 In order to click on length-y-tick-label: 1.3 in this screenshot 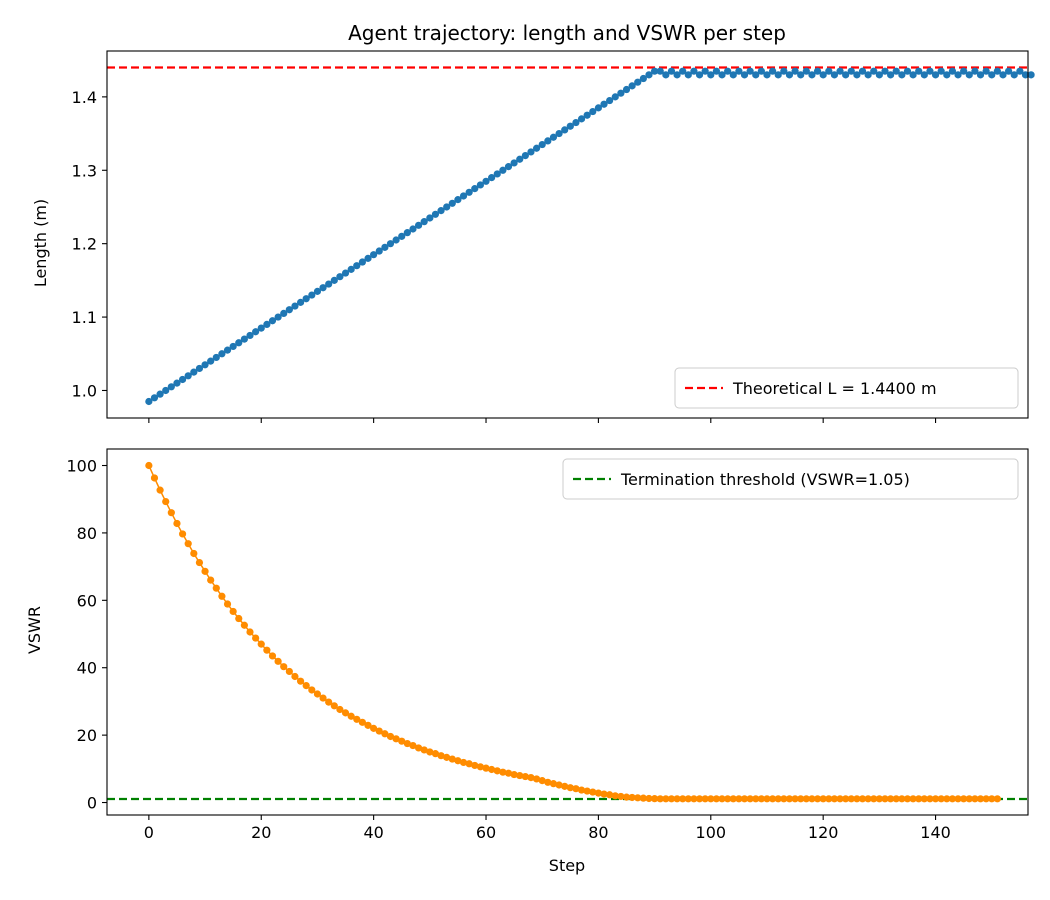, I will do `click(84, 170)`.